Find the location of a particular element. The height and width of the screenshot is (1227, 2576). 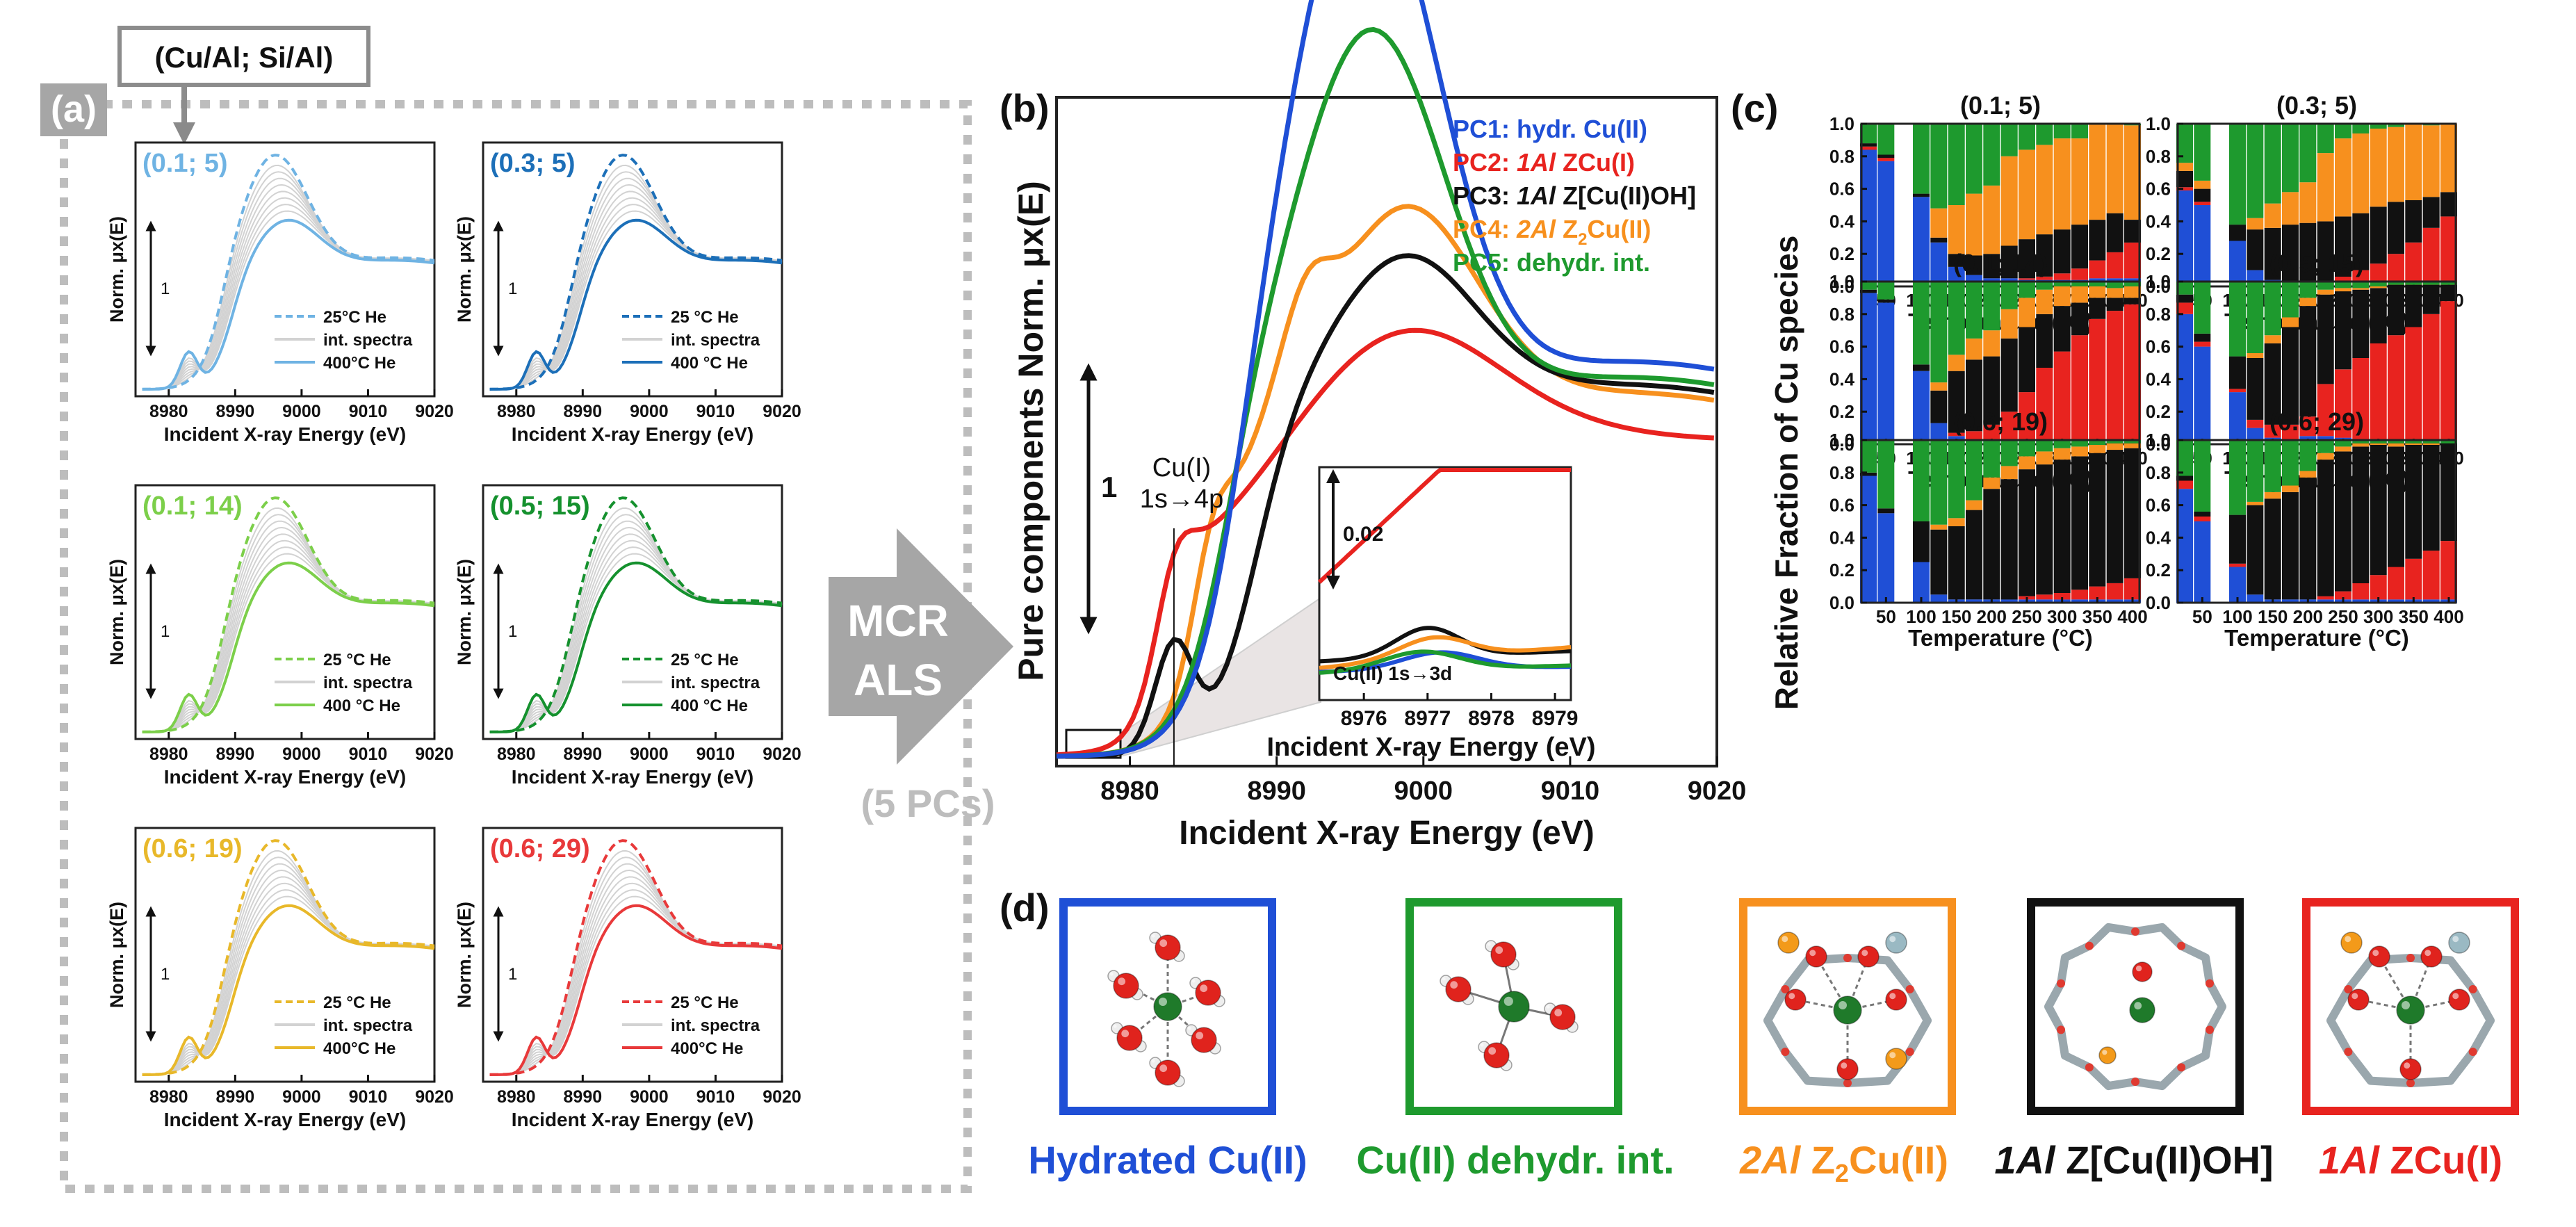

y-tick-label: 0.4 is located at coordinates (2158, 221).